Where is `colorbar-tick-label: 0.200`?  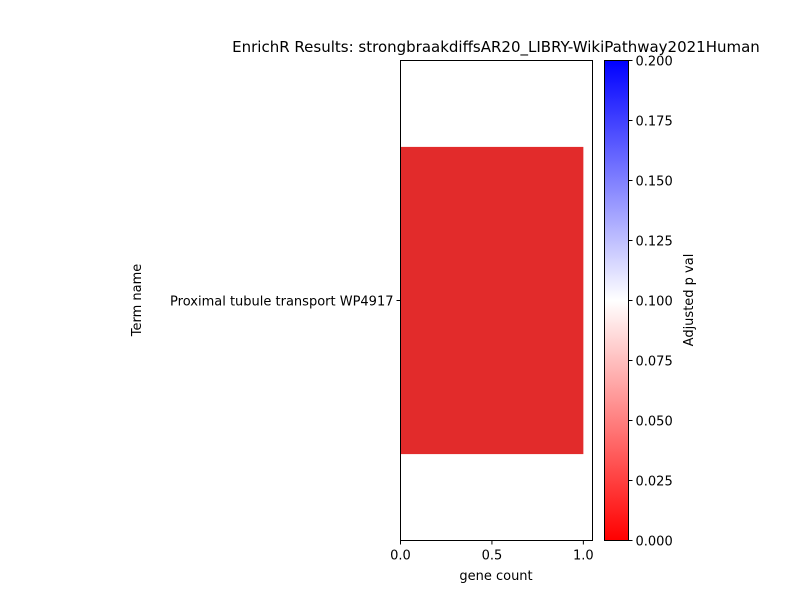 colorbar-tick-label: 0.200 is located at coordinates (654, 62).